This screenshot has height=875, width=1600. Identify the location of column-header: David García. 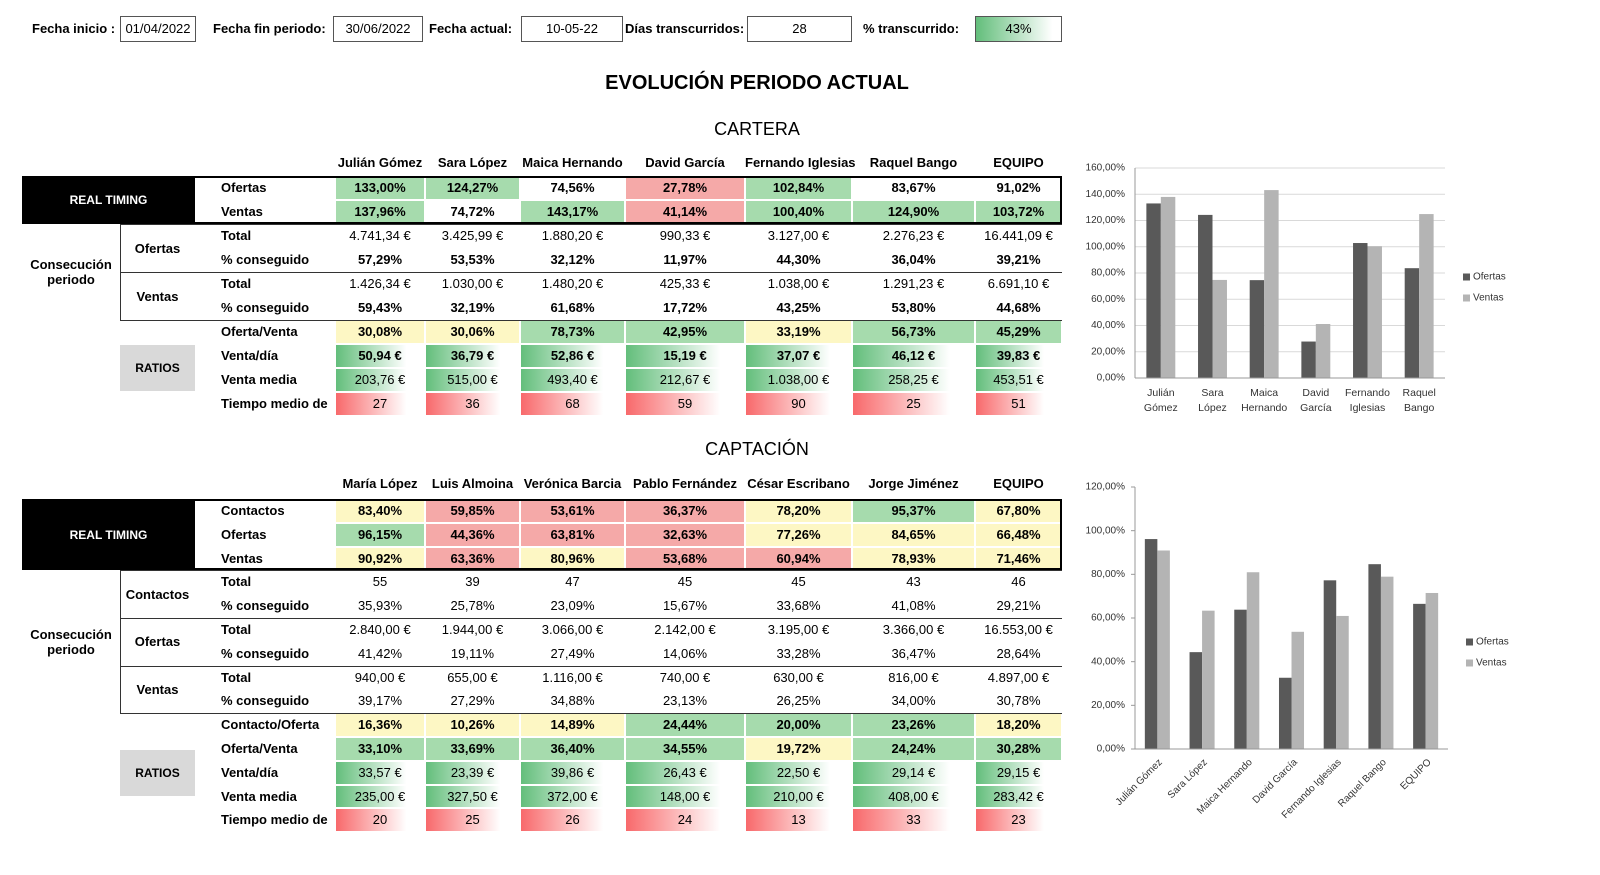
(685, 162).